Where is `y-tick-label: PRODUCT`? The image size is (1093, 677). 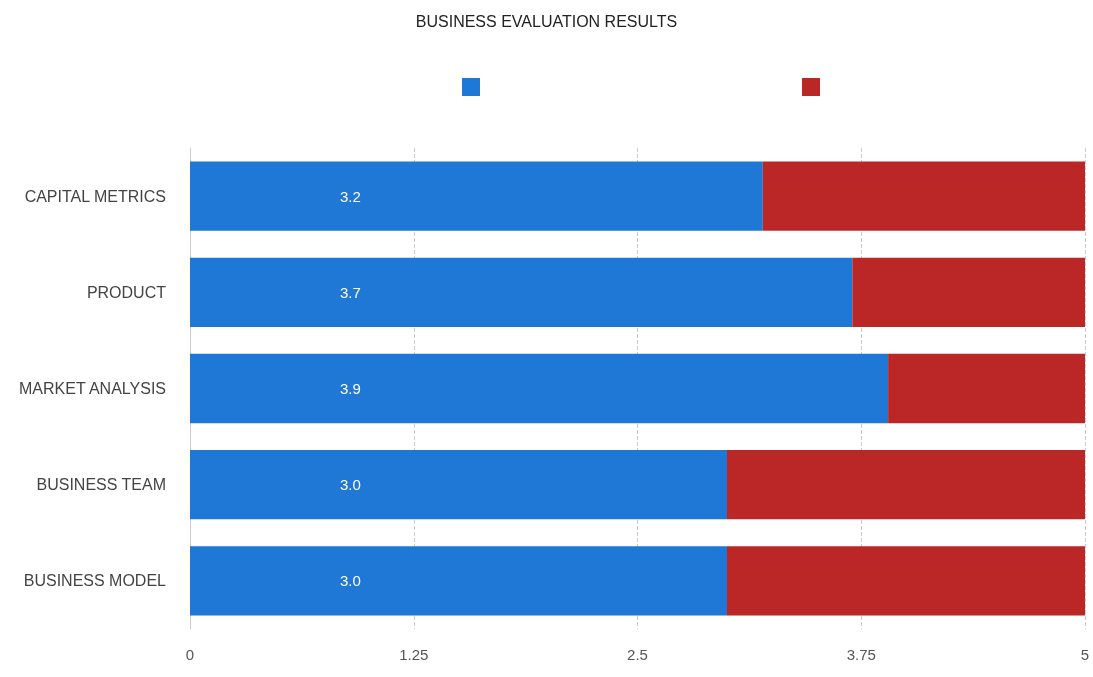
y-tick-label: PRODUCT is located at coordinates (126, 292).